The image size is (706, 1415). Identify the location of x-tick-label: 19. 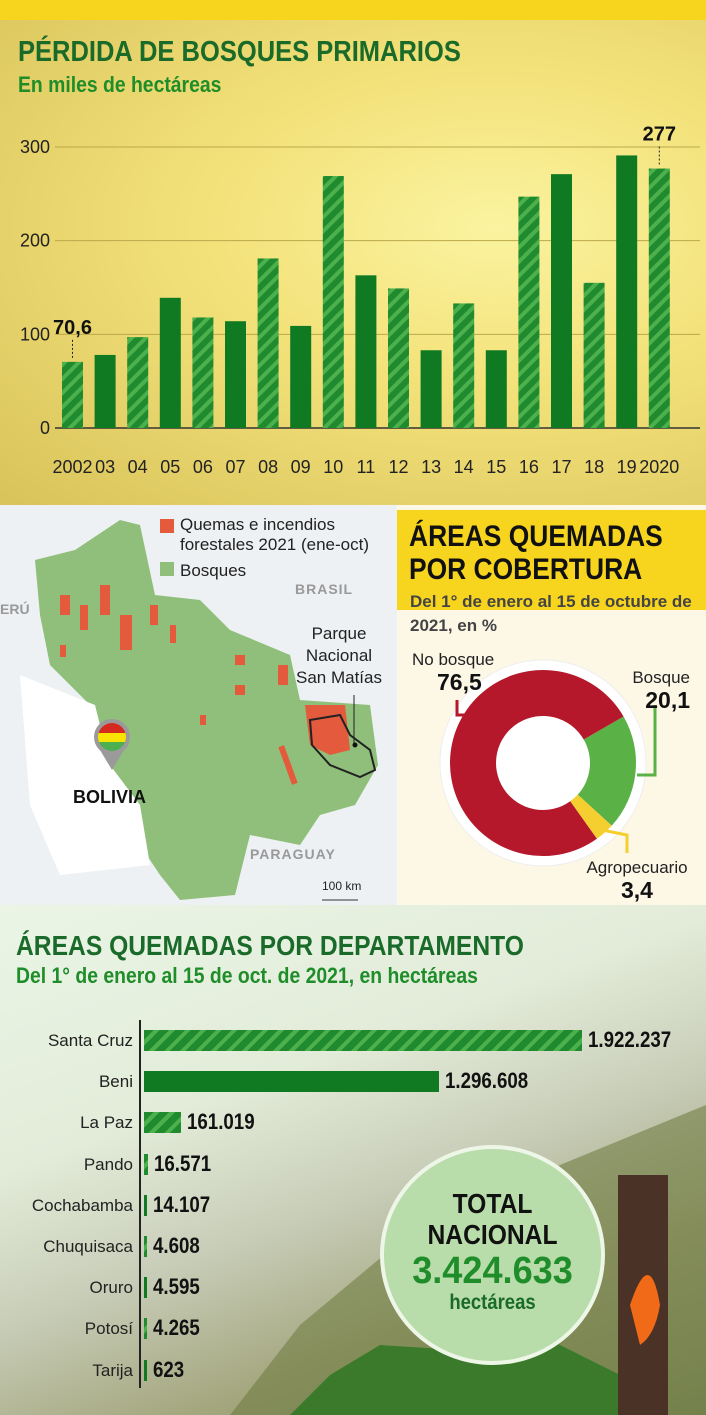
(627, 467).